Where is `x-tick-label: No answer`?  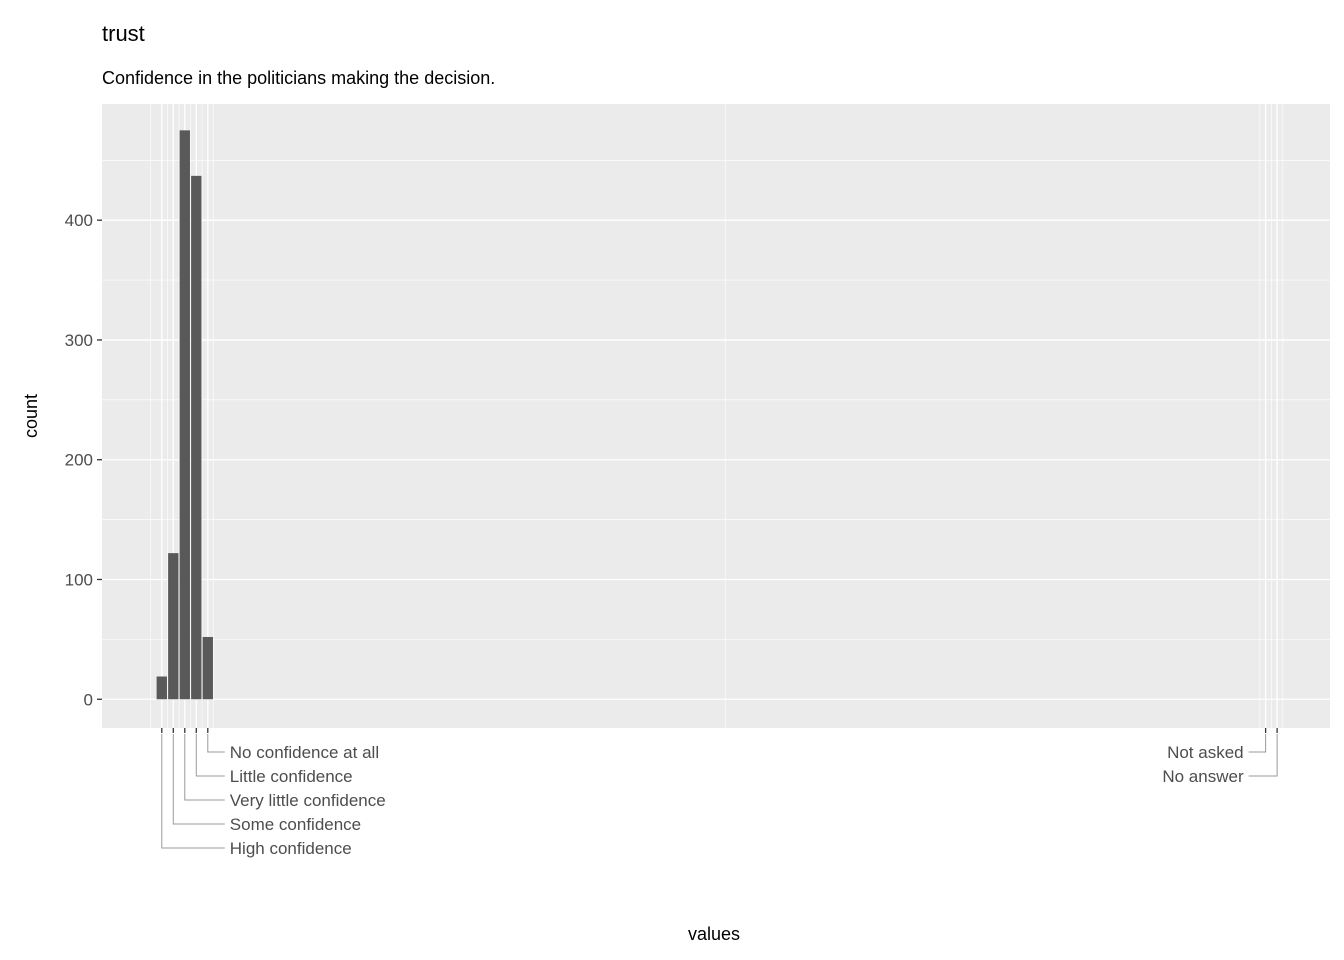 x-tick-label: No answer is located at coordinates (1203, 776).